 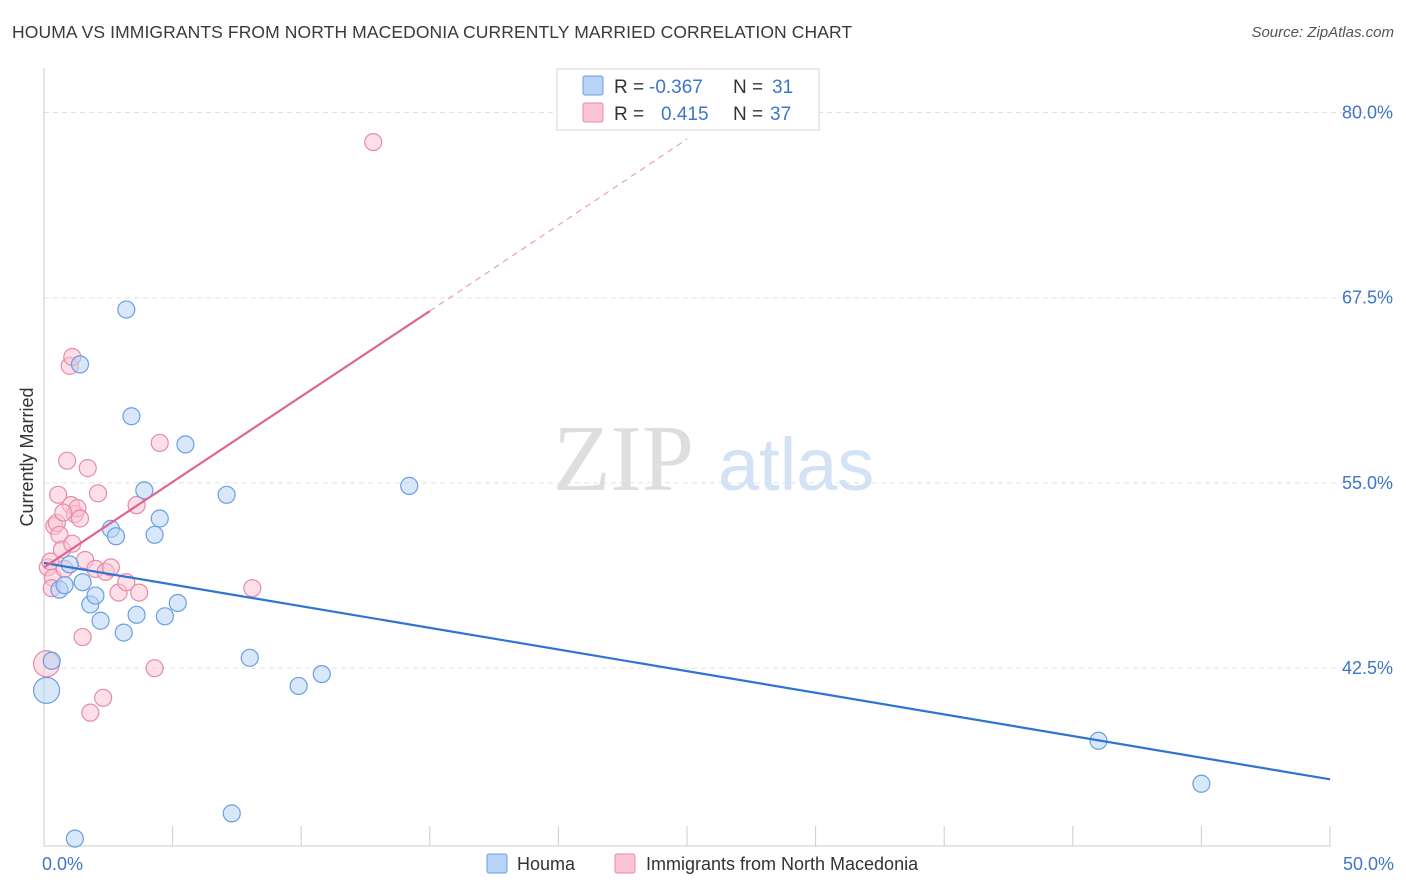 I want to click on legend-r-value-2: 0.415, so click(x=685, y=114).